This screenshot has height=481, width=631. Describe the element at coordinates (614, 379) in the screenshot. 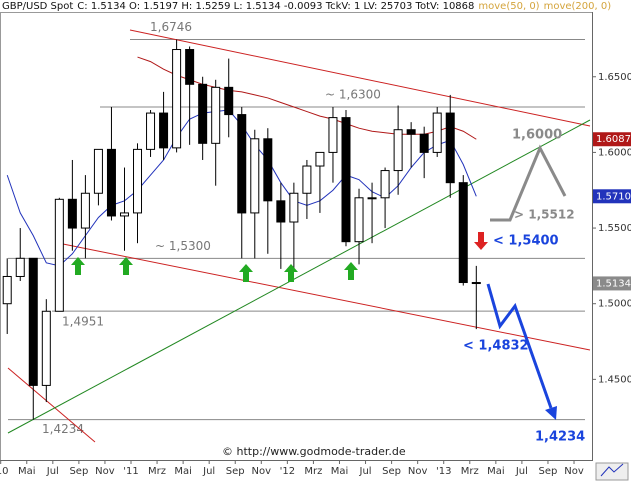

I see `y-tick-label: 1.4500` at that location.